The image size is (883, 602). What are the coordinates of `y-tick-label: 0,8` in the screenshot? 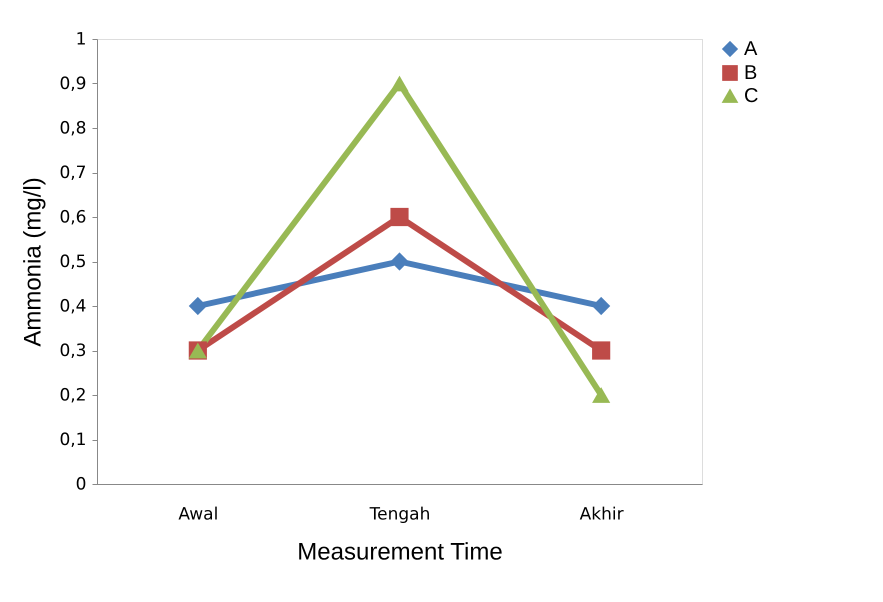 It's located at (72, 128).